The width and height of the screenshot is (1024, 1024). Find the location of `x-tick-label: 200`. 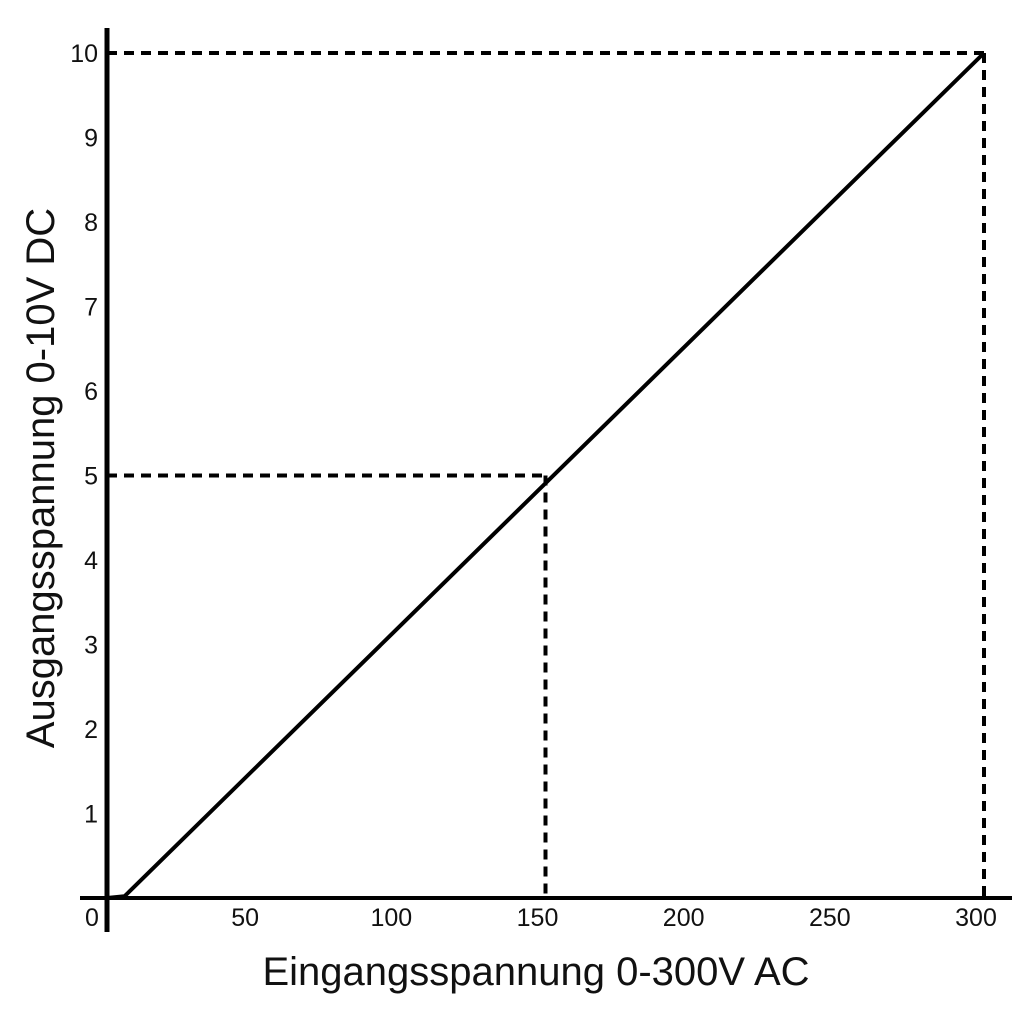

x-tick-label: 200 is located at coordinates (684, 918).